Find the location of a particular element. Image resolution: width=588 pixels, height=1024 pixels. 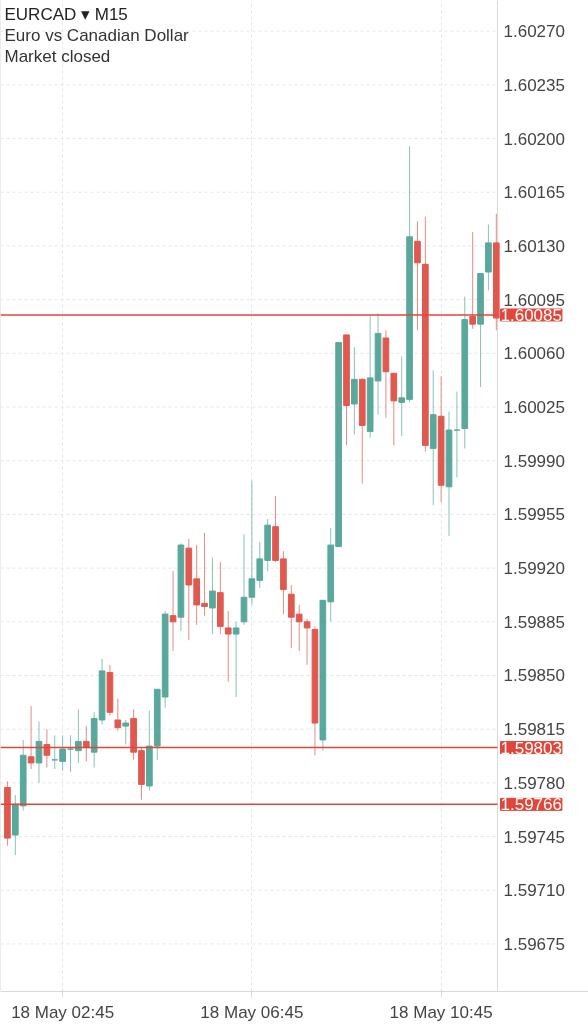

ref-line-label: 1.59803 is located at coordinates (531, 748).